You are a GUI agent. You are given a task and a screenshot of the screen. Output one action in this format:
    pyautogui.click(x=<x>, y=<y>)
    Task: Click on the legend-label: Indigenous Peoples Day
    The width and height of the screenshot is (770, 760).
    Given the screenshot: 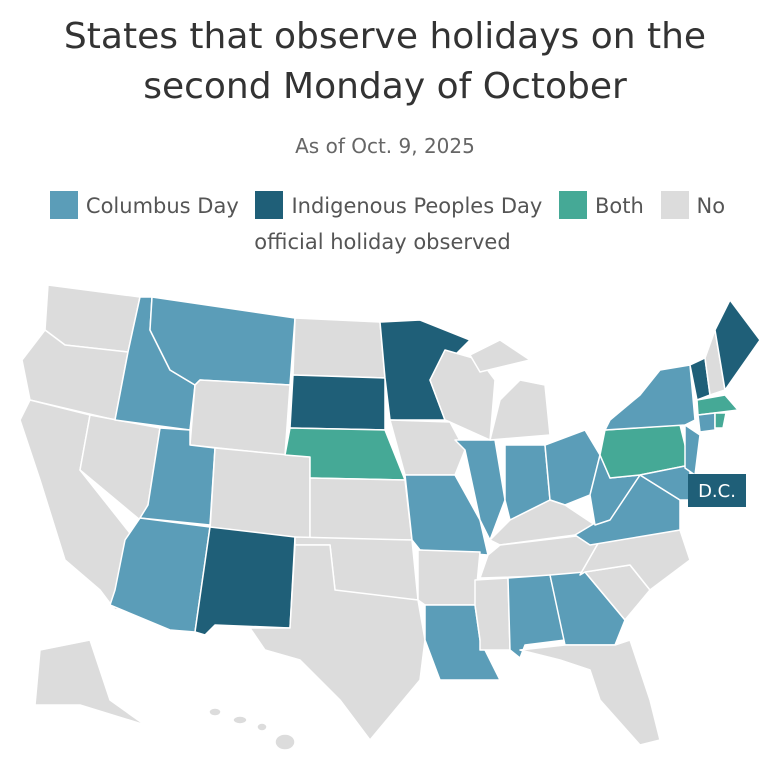 What is the action you would take?
    pyautogui.click(x=417, y=206)
    